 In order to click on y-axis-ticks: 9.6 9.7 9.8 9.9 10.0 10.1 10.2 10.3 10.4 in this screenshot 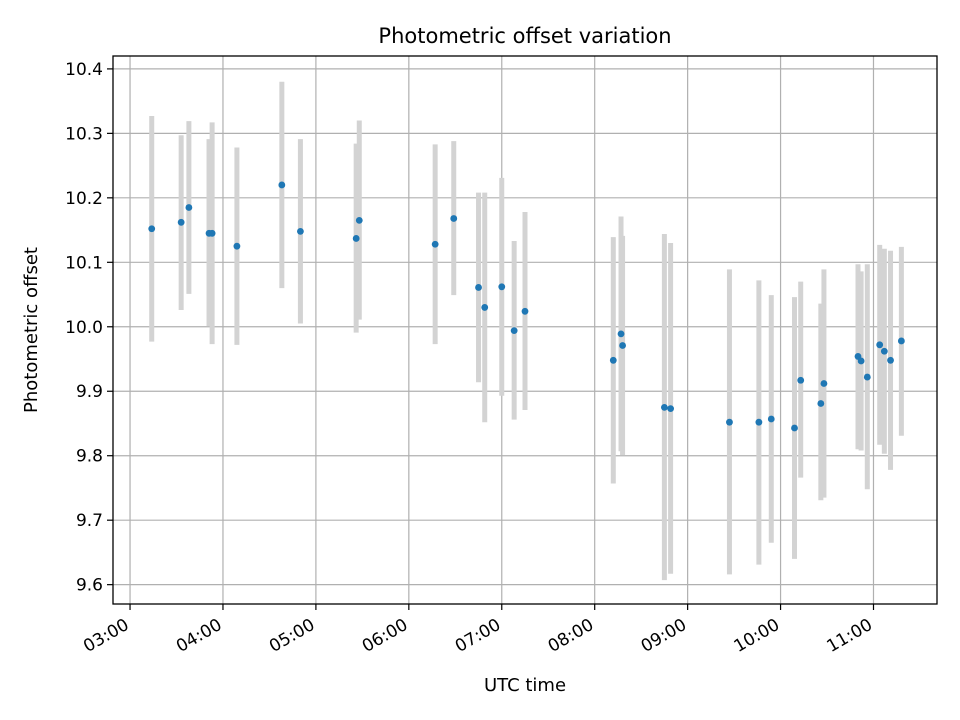, I will do `click(89, 328)`.